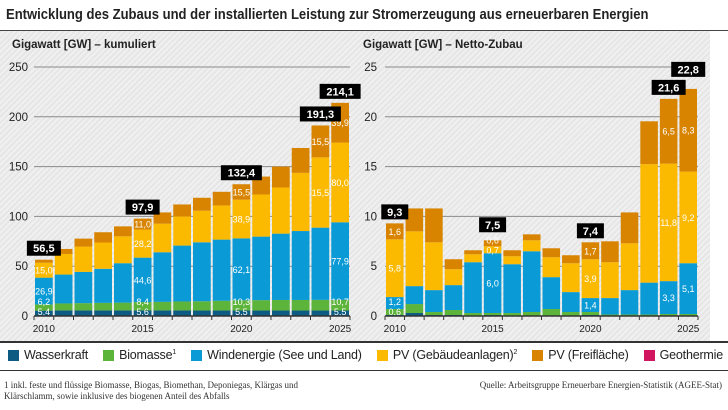 The height and width of the screenshot is (410, 728). I want to click on bar-segment-wasser-2018, so click(202, 313).